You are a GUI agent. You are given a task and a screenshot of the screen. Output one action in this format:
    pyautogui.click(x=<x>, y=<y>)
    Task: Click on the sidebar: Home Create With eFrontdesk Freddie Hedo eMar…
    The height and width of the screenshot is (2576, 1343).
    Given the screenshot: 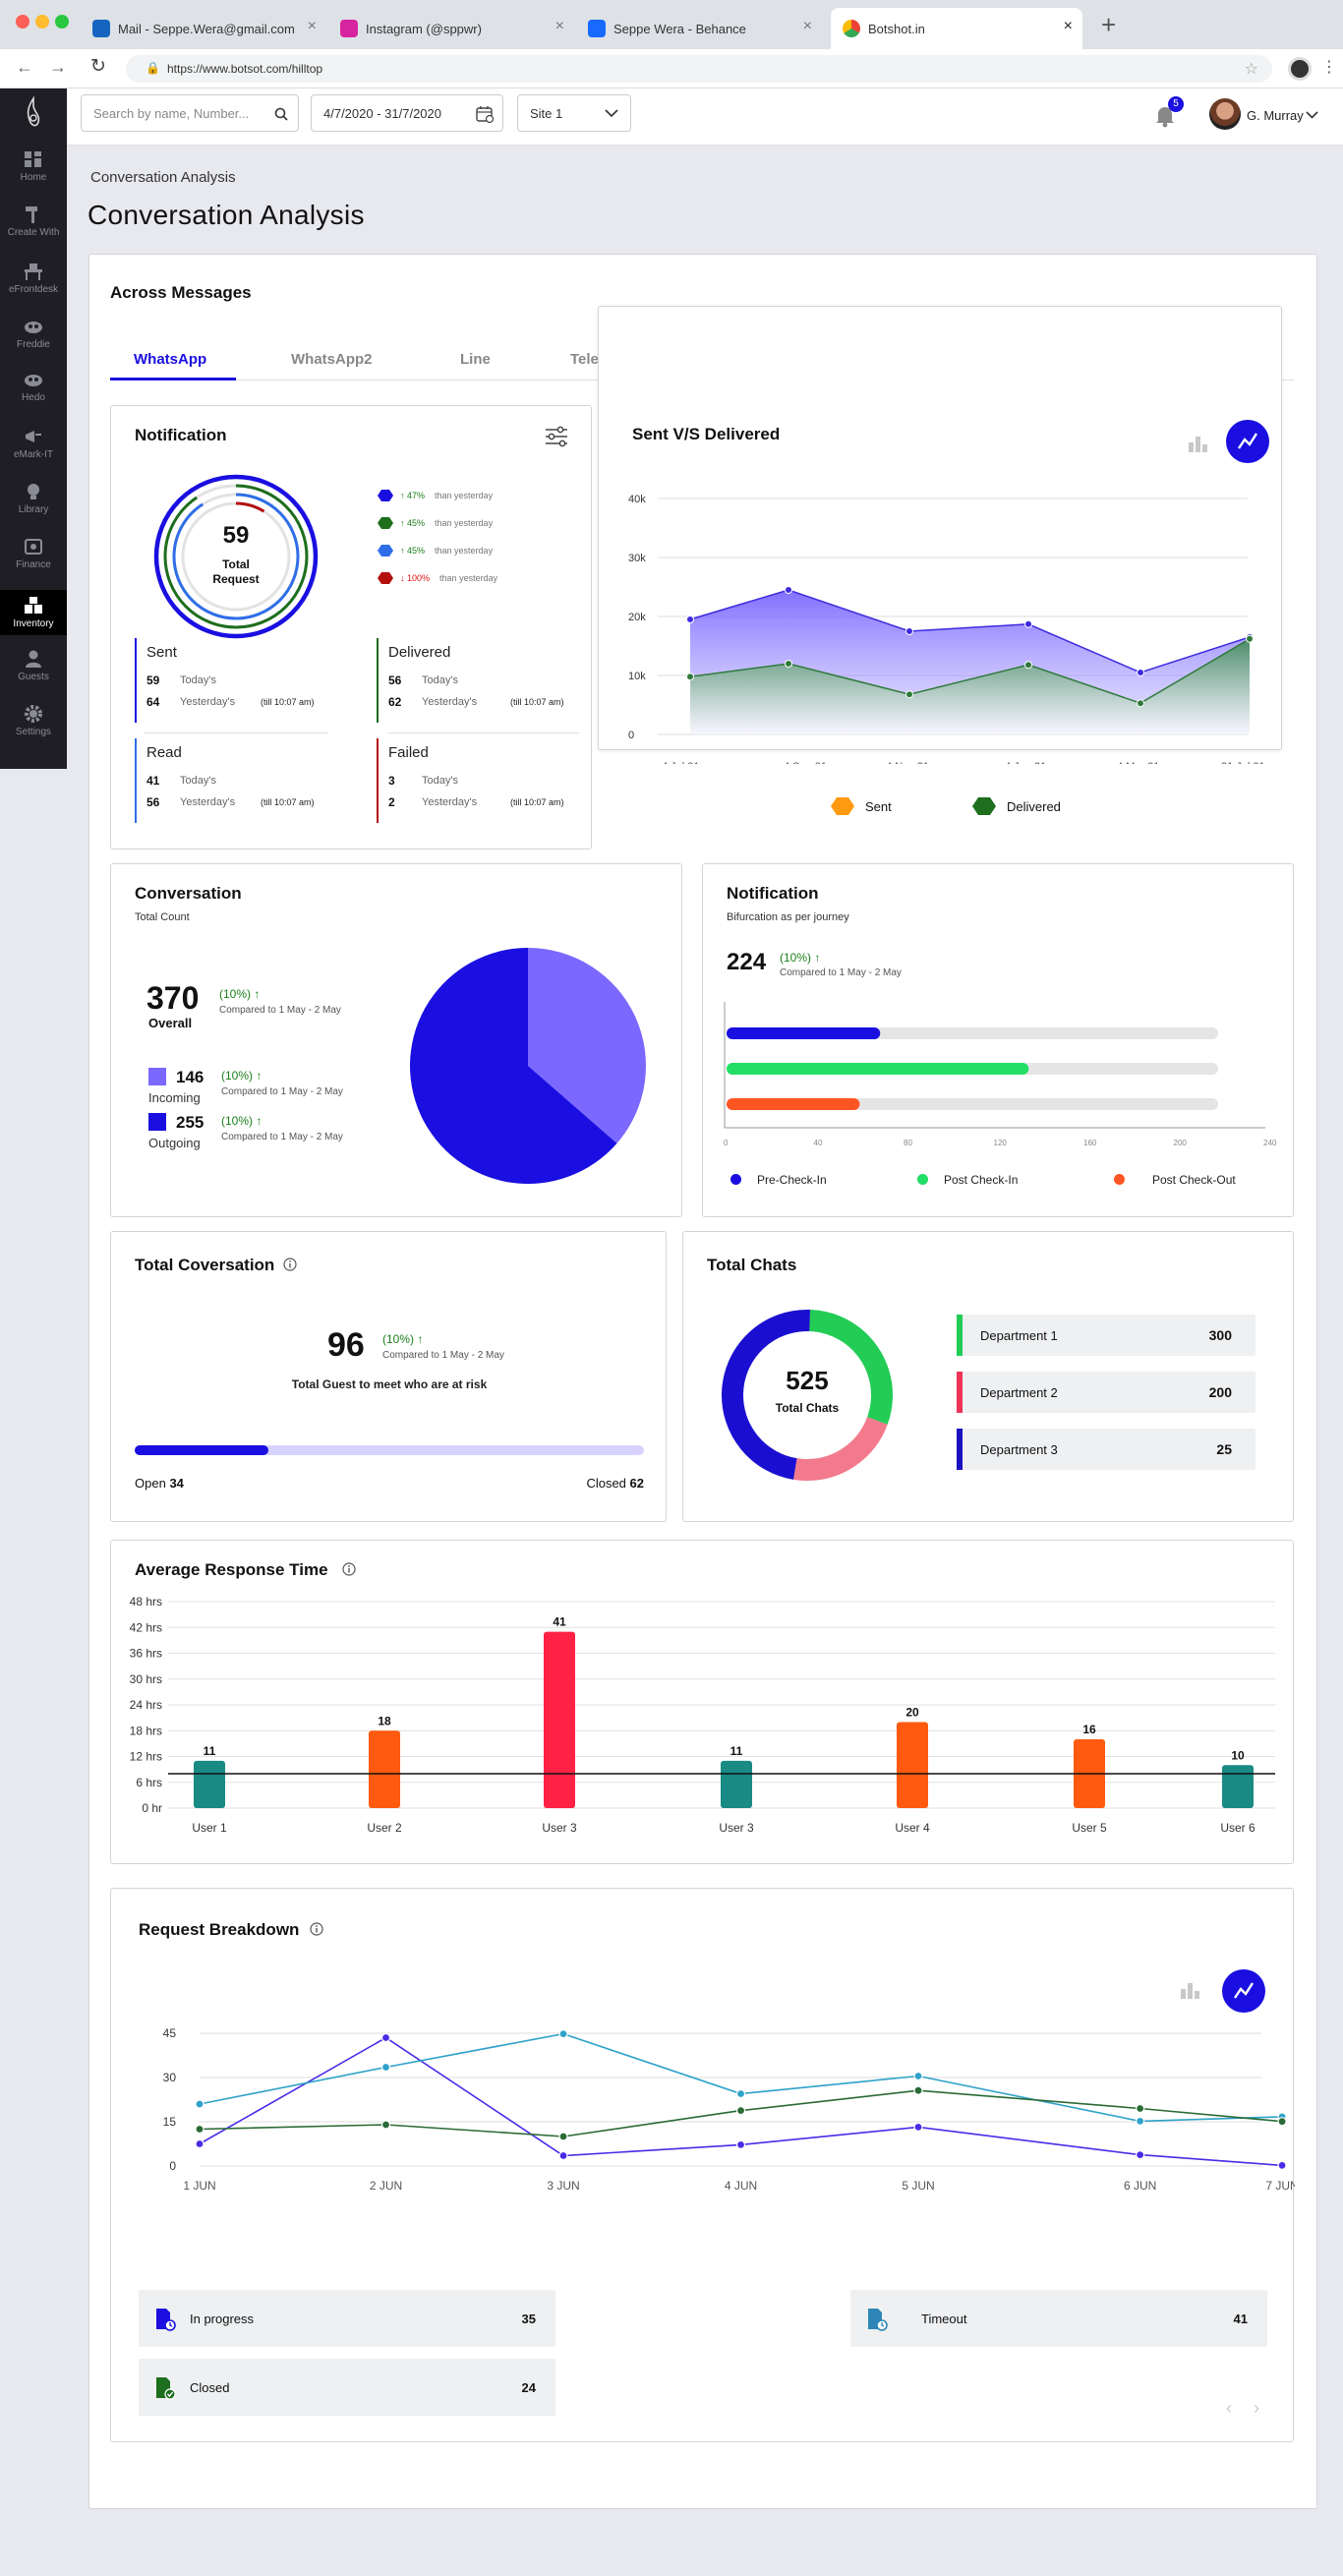 What is the action you would take?
    pyautogui.click(x=33, y=428)
    